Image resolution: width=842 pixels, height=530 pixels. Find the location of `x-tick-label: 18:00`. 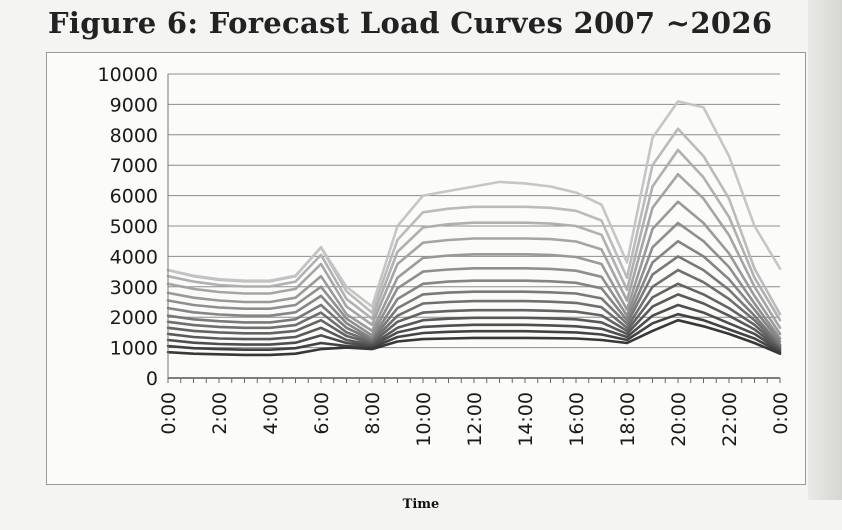

x-tick-label: 18:00 is located at coordinates (628, 419).